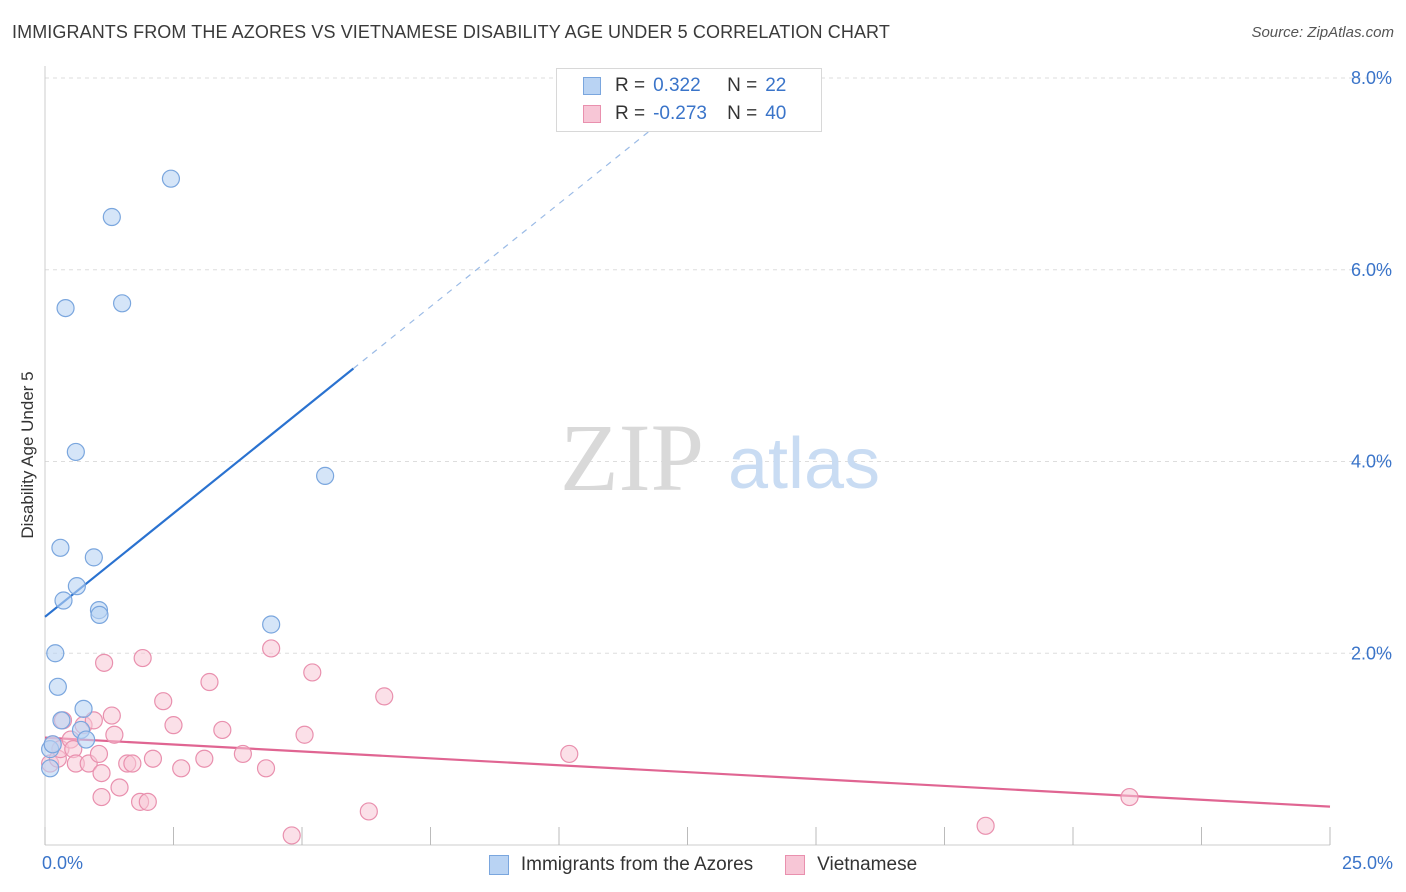 The width and height of the screenshot is (1406, 892). Describe the element at coordinates (632, 457) in the screenshot. I see `watermark-zip: ZIP` at that location.